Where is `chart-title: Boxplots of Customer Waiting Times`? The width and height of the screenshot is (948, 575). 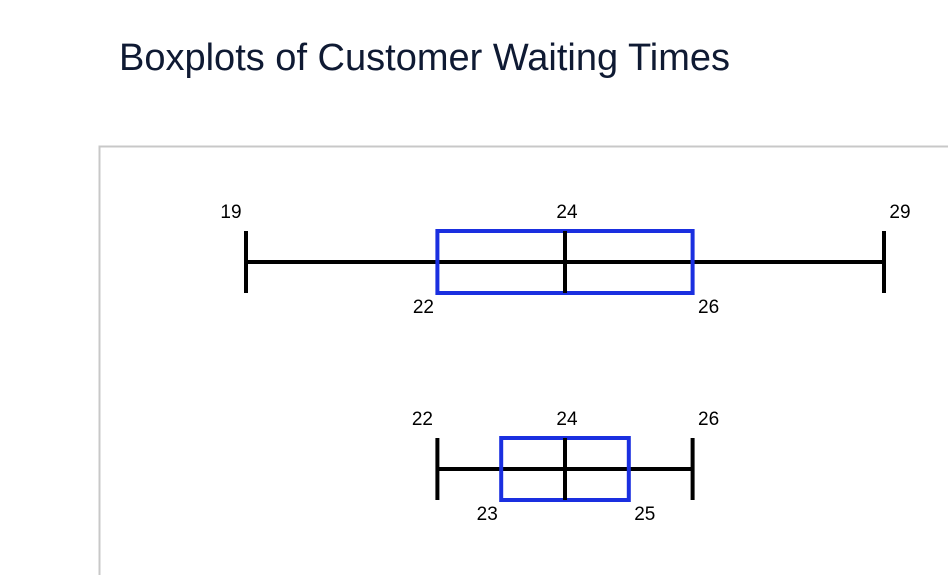 chart-title: Boxplots of Customer Waiting Times is located at coordinates (424, 58).